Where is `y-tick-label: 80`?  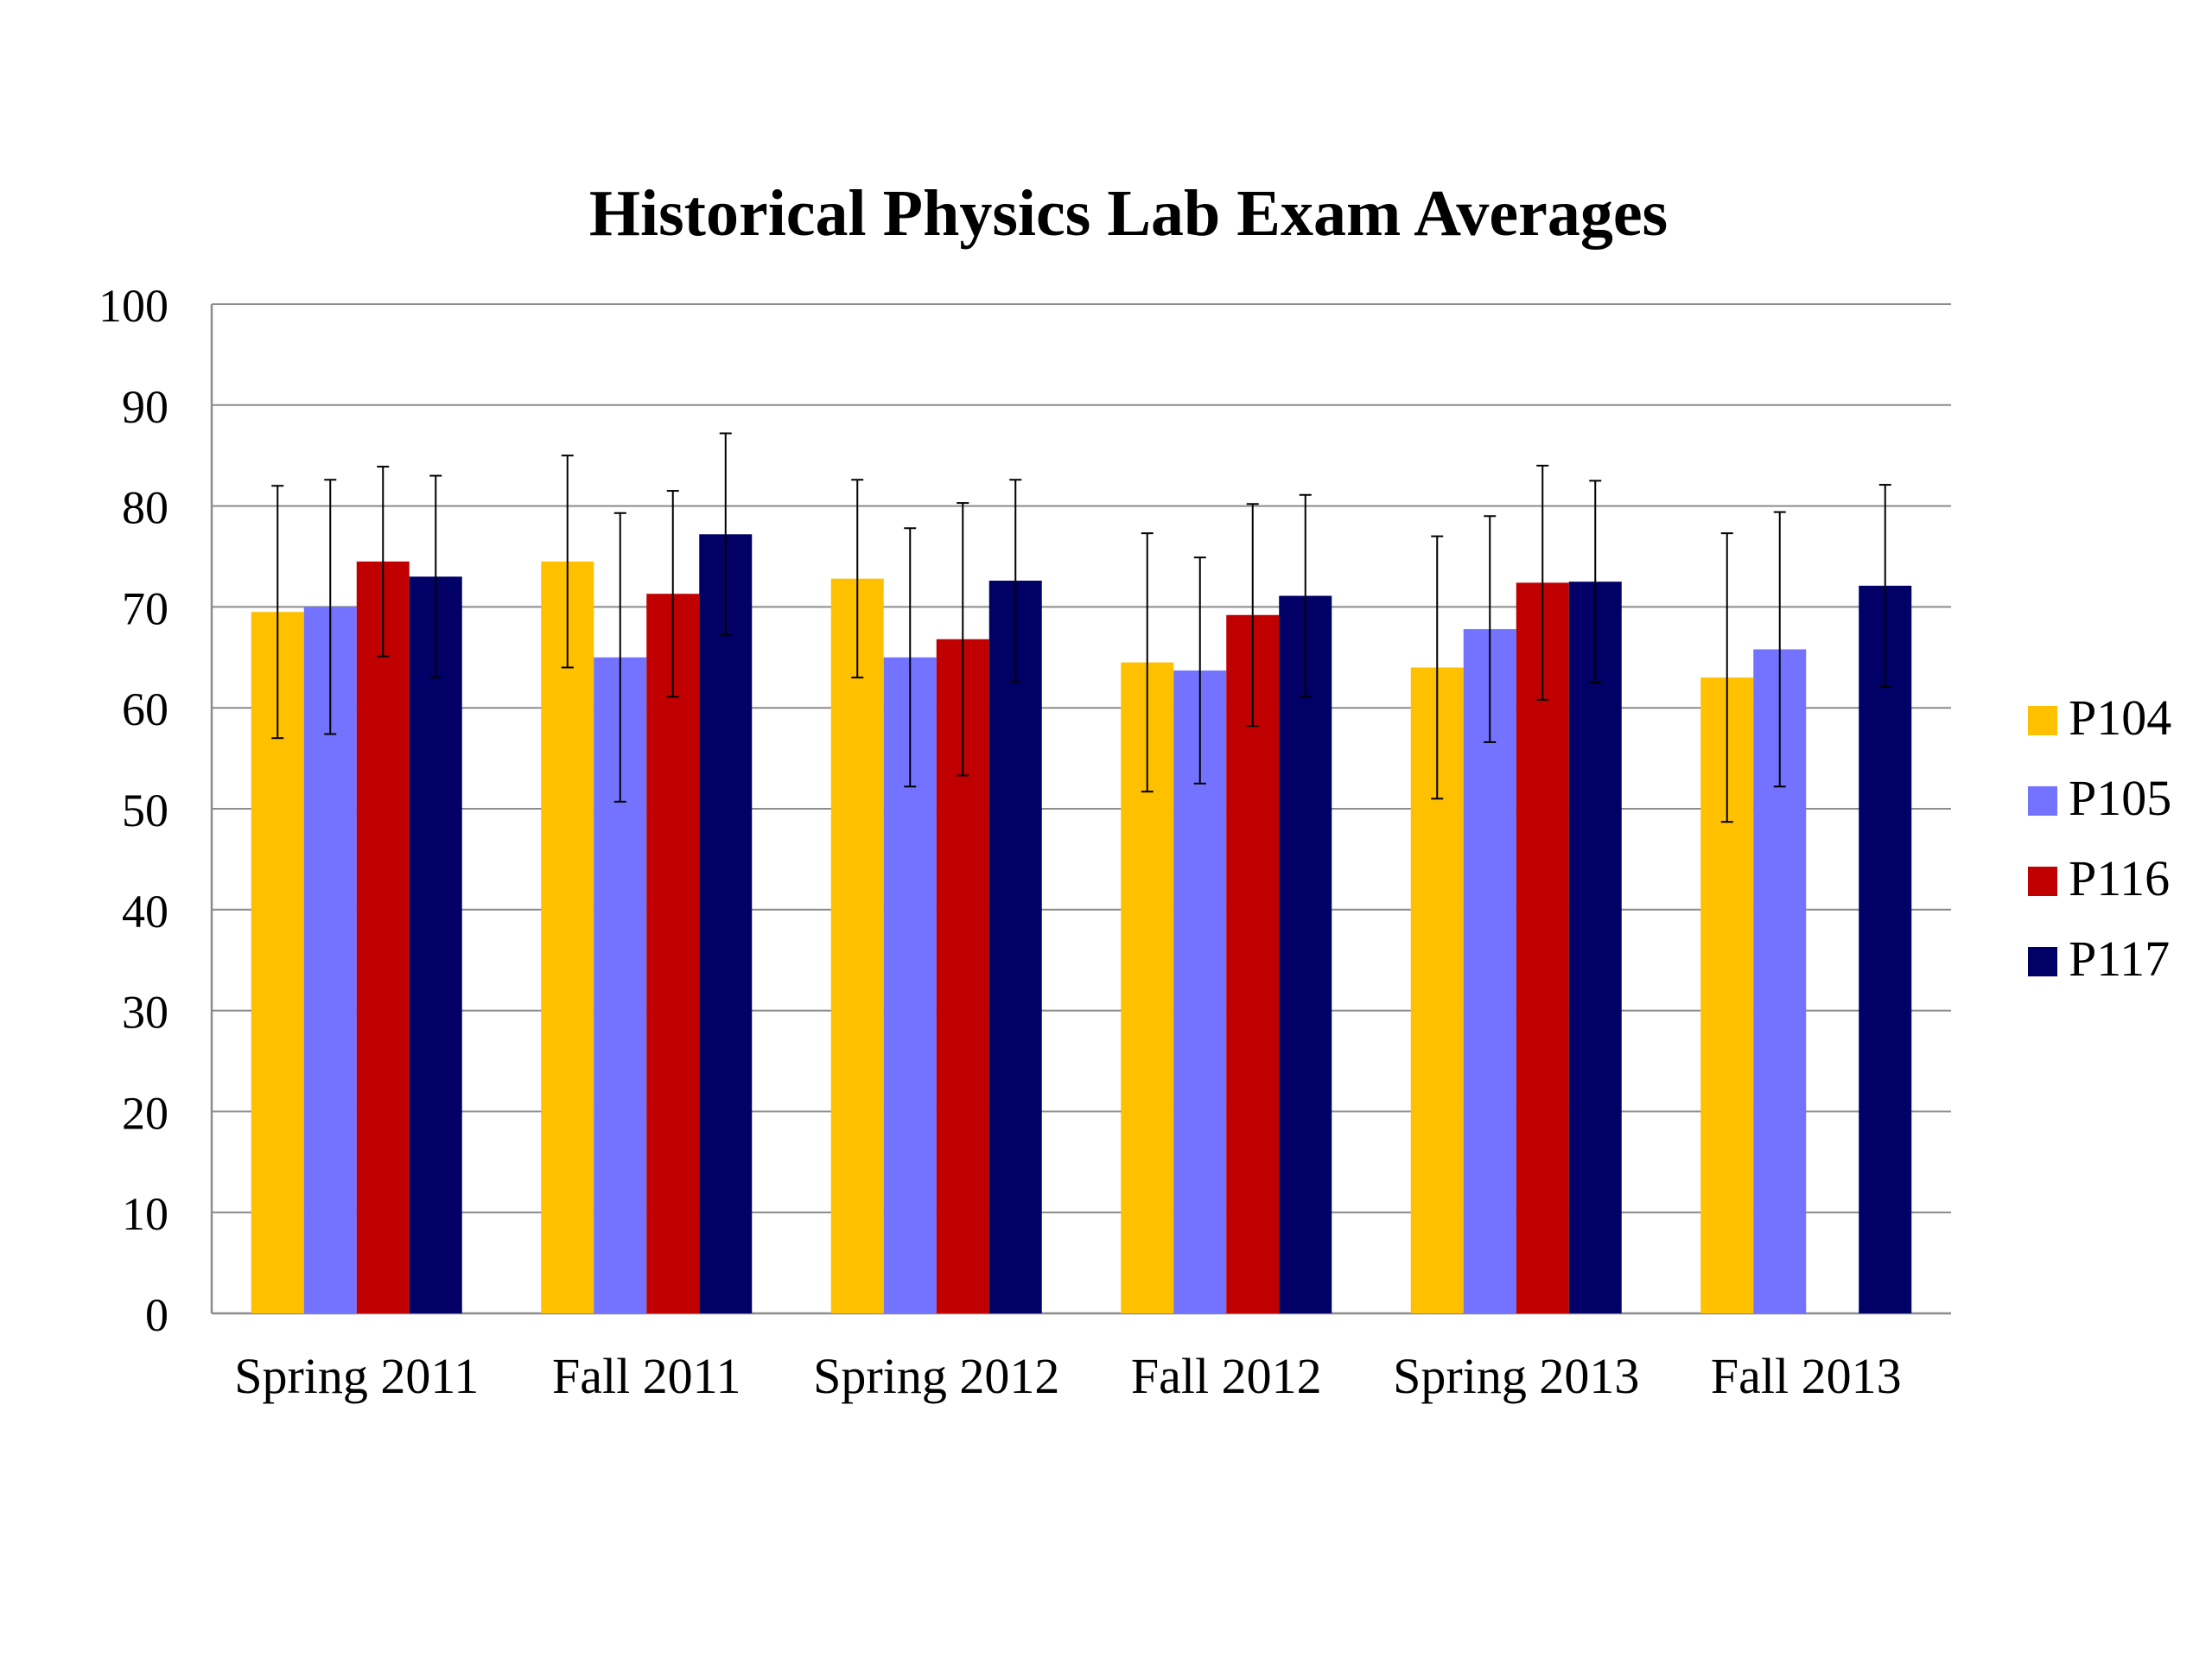 y-tick-label: 80 is located at coordinates (145, 508).